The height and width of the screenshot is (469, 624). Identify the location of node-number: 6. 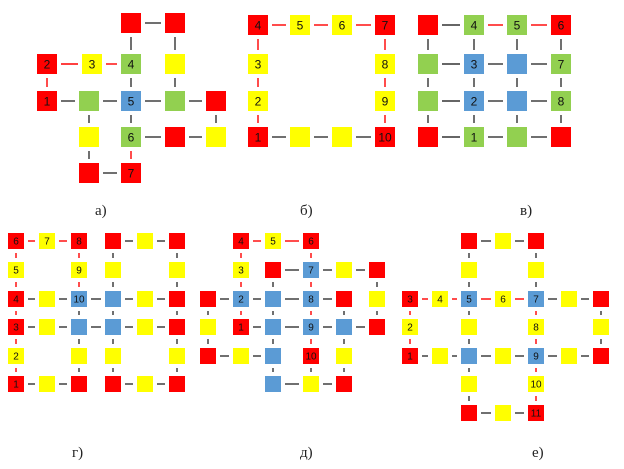
(131, 137).